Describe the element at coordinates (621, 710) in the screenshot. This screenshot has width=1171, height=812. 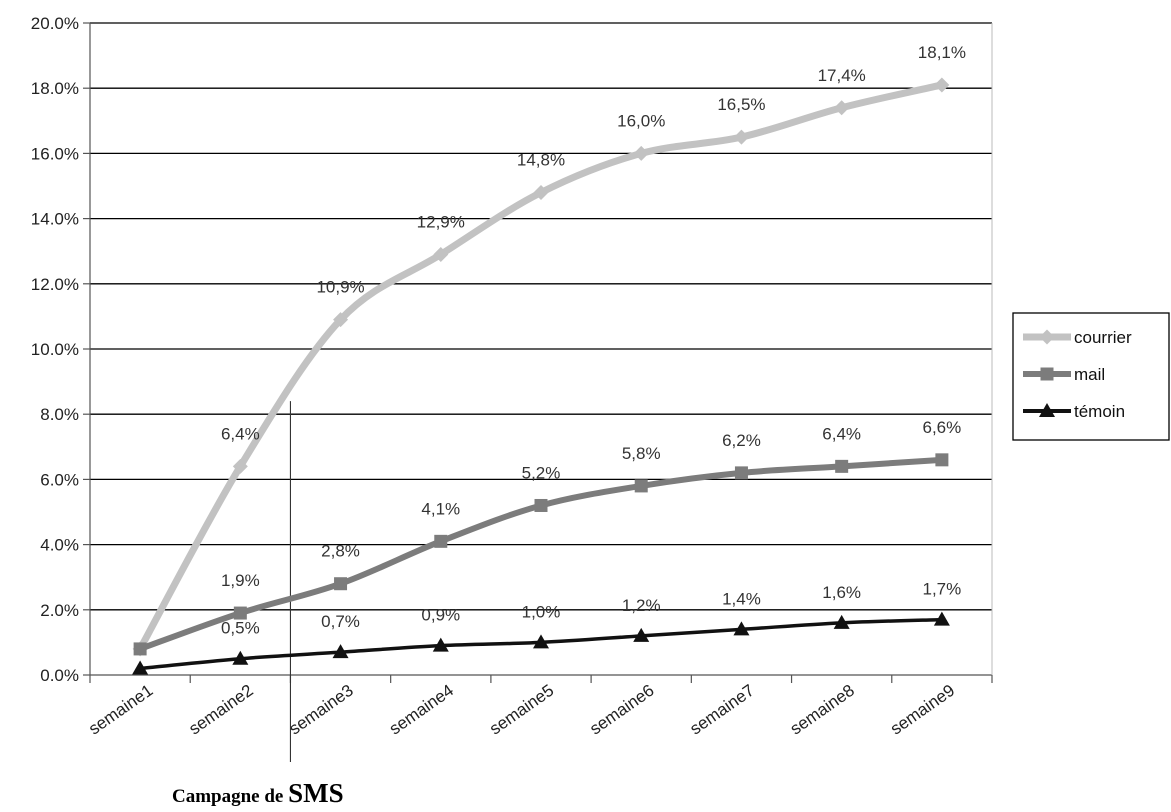
I see `x-tick-label: semaine6` at that location.